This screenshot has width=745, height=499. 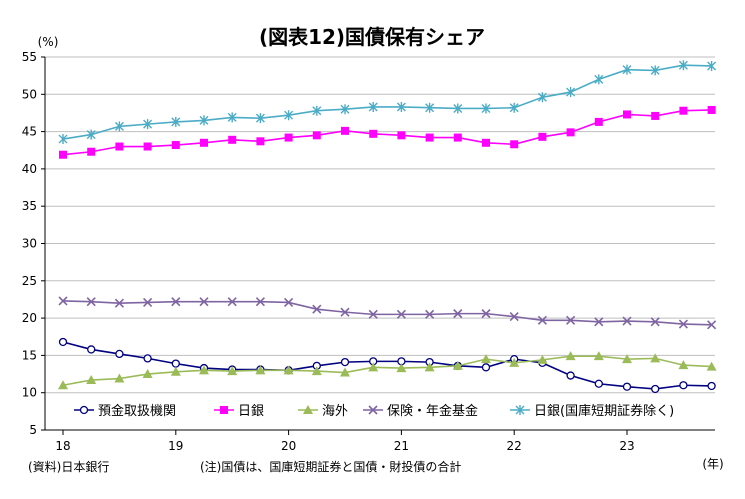 What do you see at coordinates (712, 464) in the screenshot?
I see `x-axis-unit: (年)` at bounding box center [712, 464].